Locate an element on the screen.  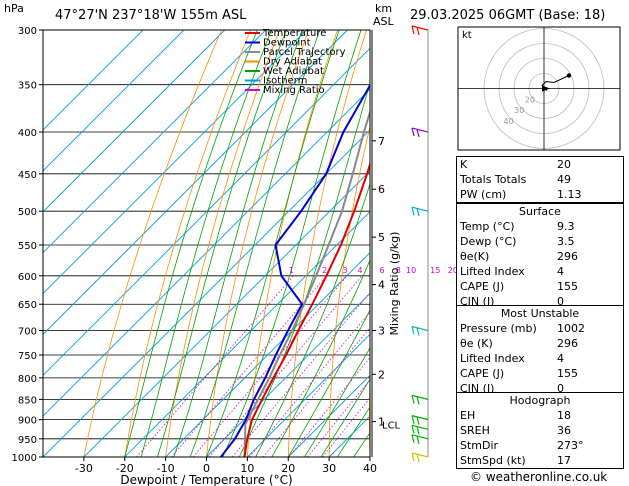
hodograph-storm-motion is located at coordinates (546, 88).